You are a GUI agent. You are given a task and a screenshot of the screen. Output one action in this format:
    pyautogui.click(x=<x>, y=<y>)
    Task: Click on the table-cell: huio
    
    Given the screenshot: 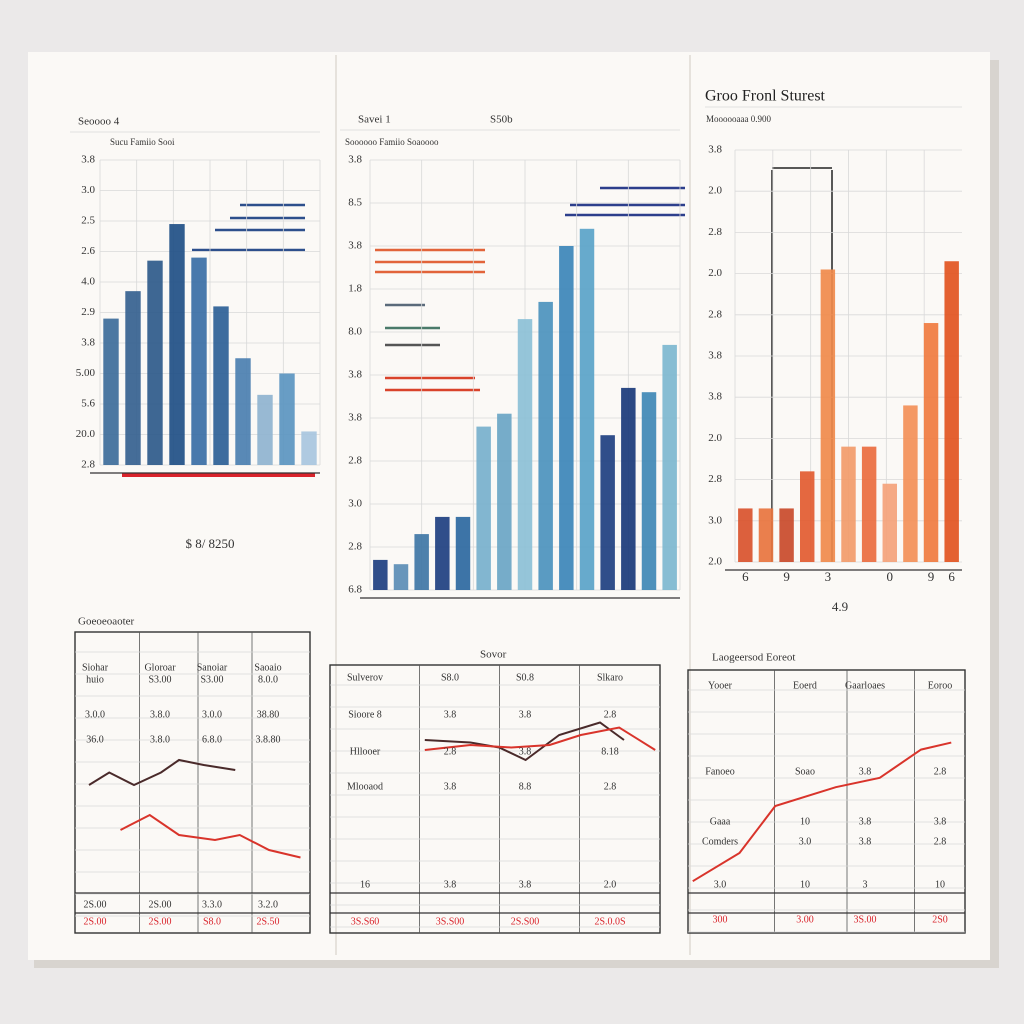 What is the action you would take?
    pyautogui.click(x=95, y=679)
    